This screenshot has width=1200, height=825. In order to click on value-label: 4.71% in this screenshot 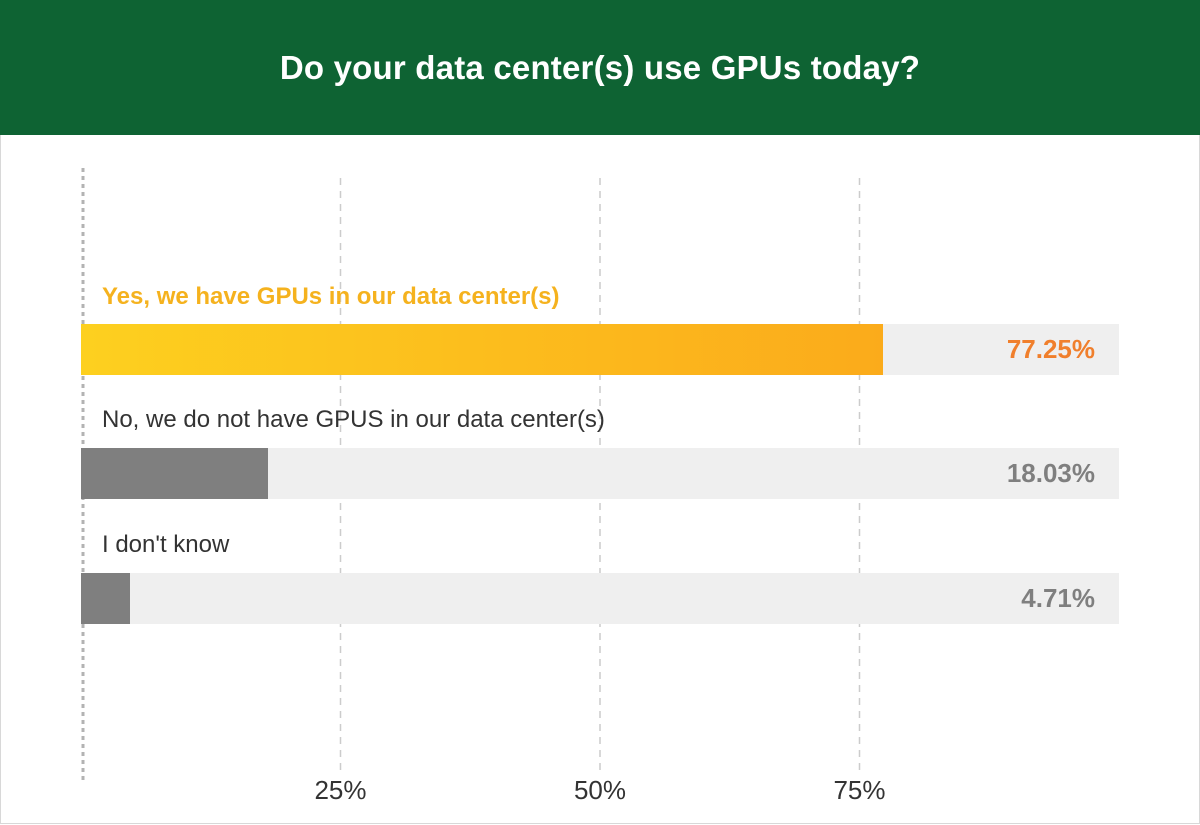, I will do `click(1058, 598)`.